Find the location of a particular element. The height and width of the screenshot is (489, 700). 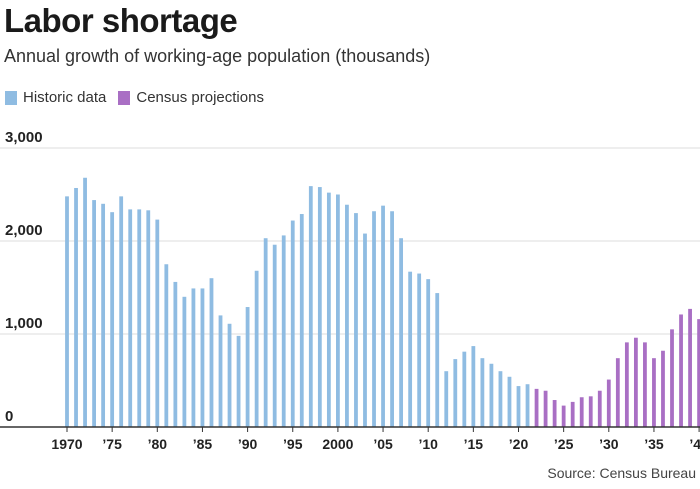

x-tick-label: 2000 is located at coordinates (337, 444).